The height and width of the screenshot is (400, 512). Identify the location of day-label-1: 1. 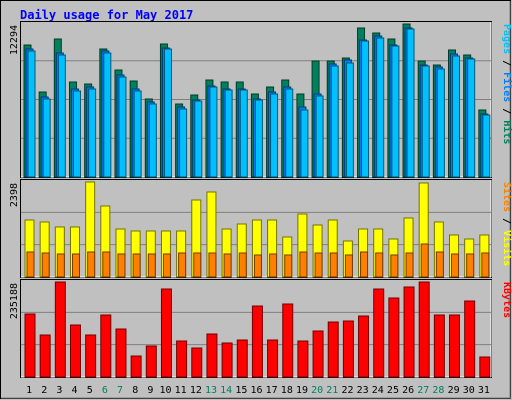
(29, 390).